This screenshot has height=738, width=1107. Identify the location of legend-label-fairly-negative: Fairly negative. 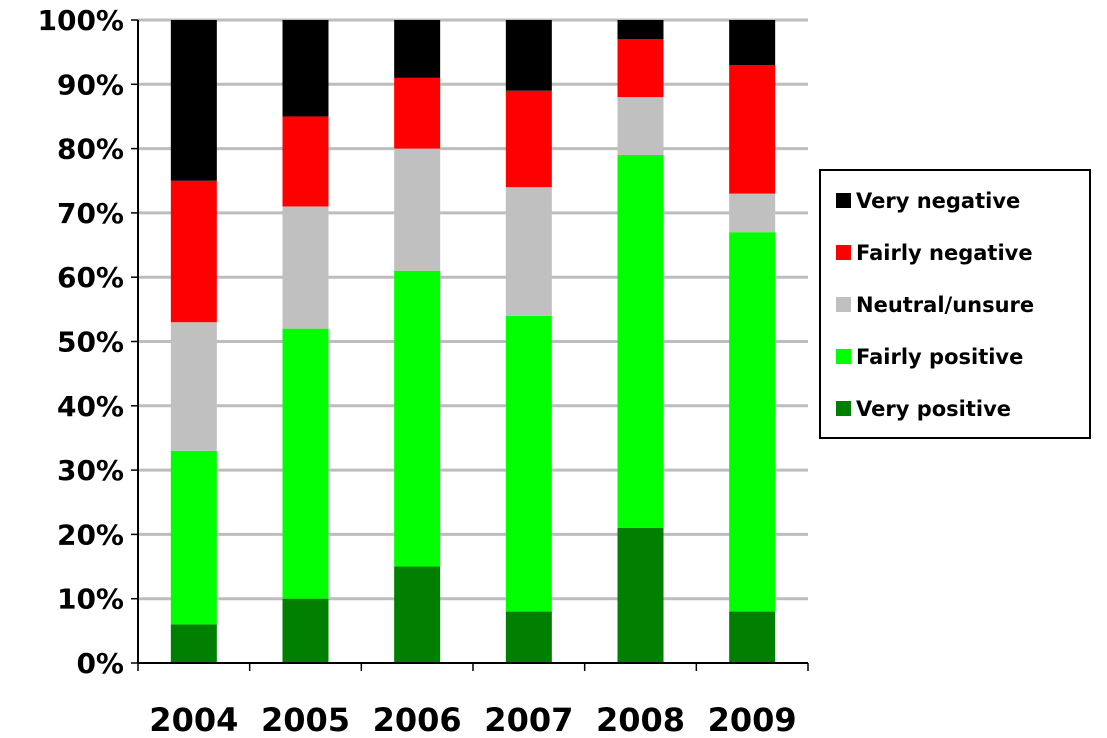
(944, 253).